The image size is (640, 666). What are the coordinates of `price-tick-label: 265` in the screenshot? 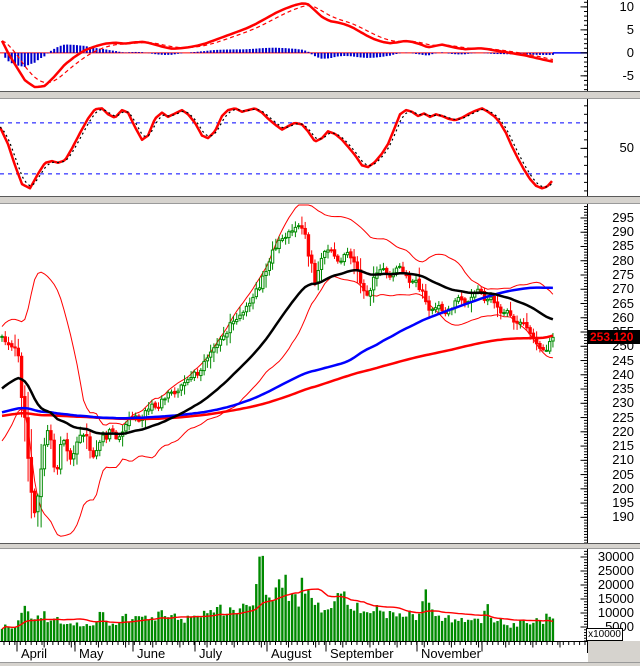 It's located at (623, 303).